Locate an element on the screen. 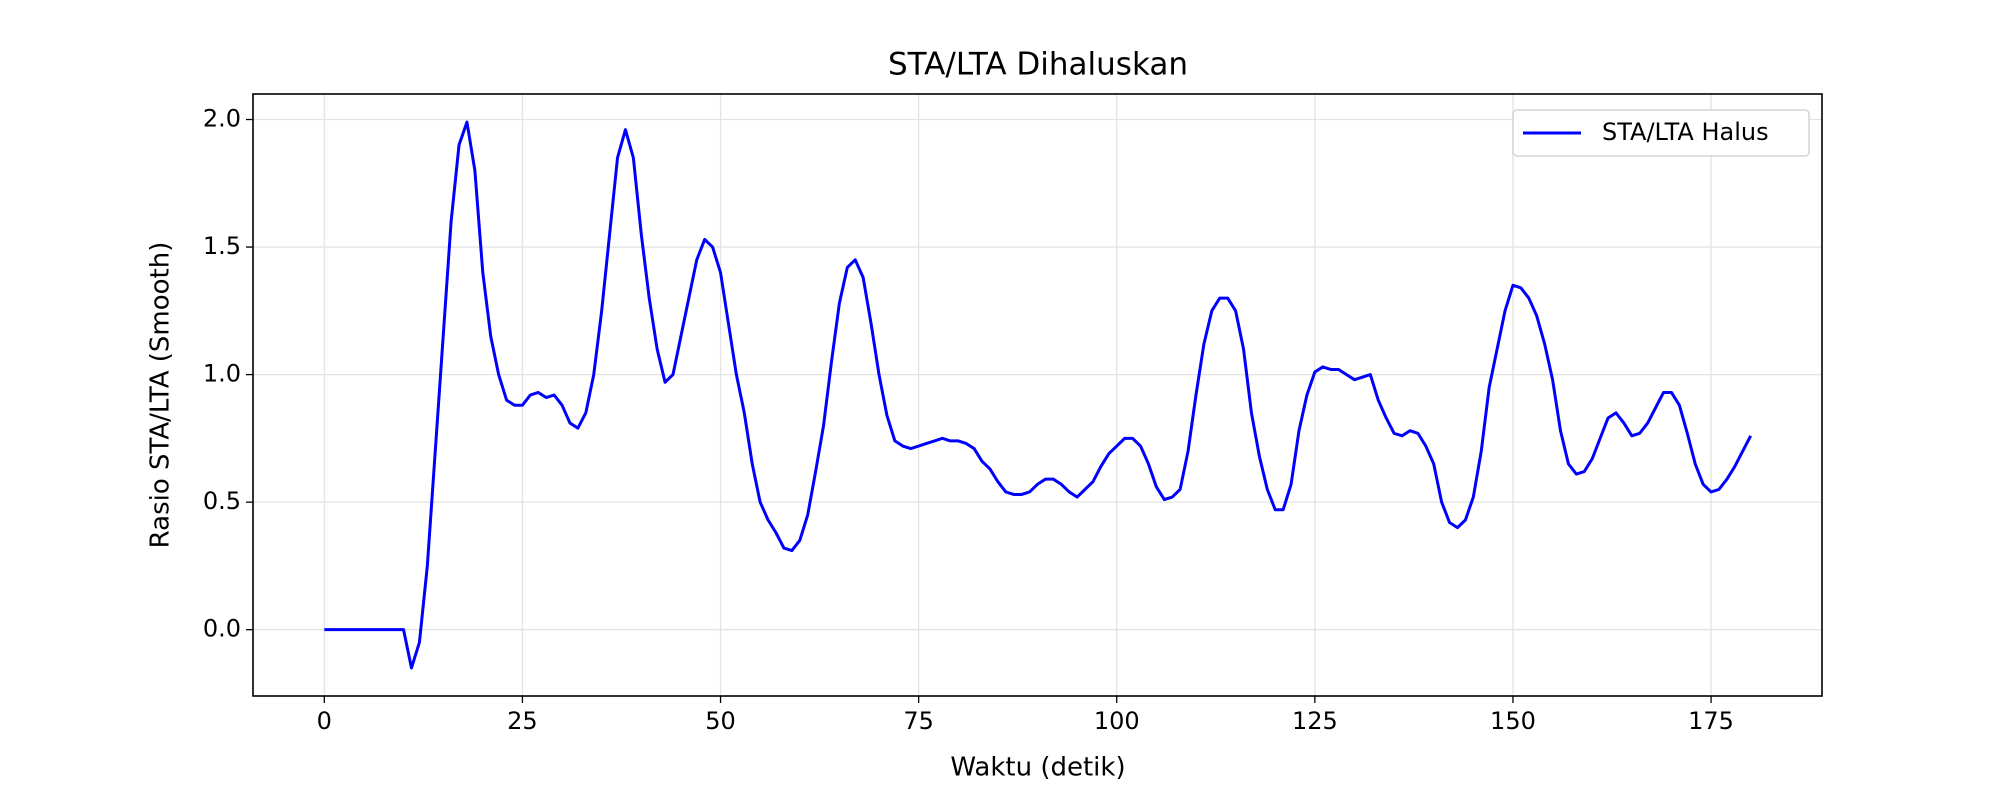 The image size is (2000, 804). x-tick-label: 50 is located at coordinates (720, 721).